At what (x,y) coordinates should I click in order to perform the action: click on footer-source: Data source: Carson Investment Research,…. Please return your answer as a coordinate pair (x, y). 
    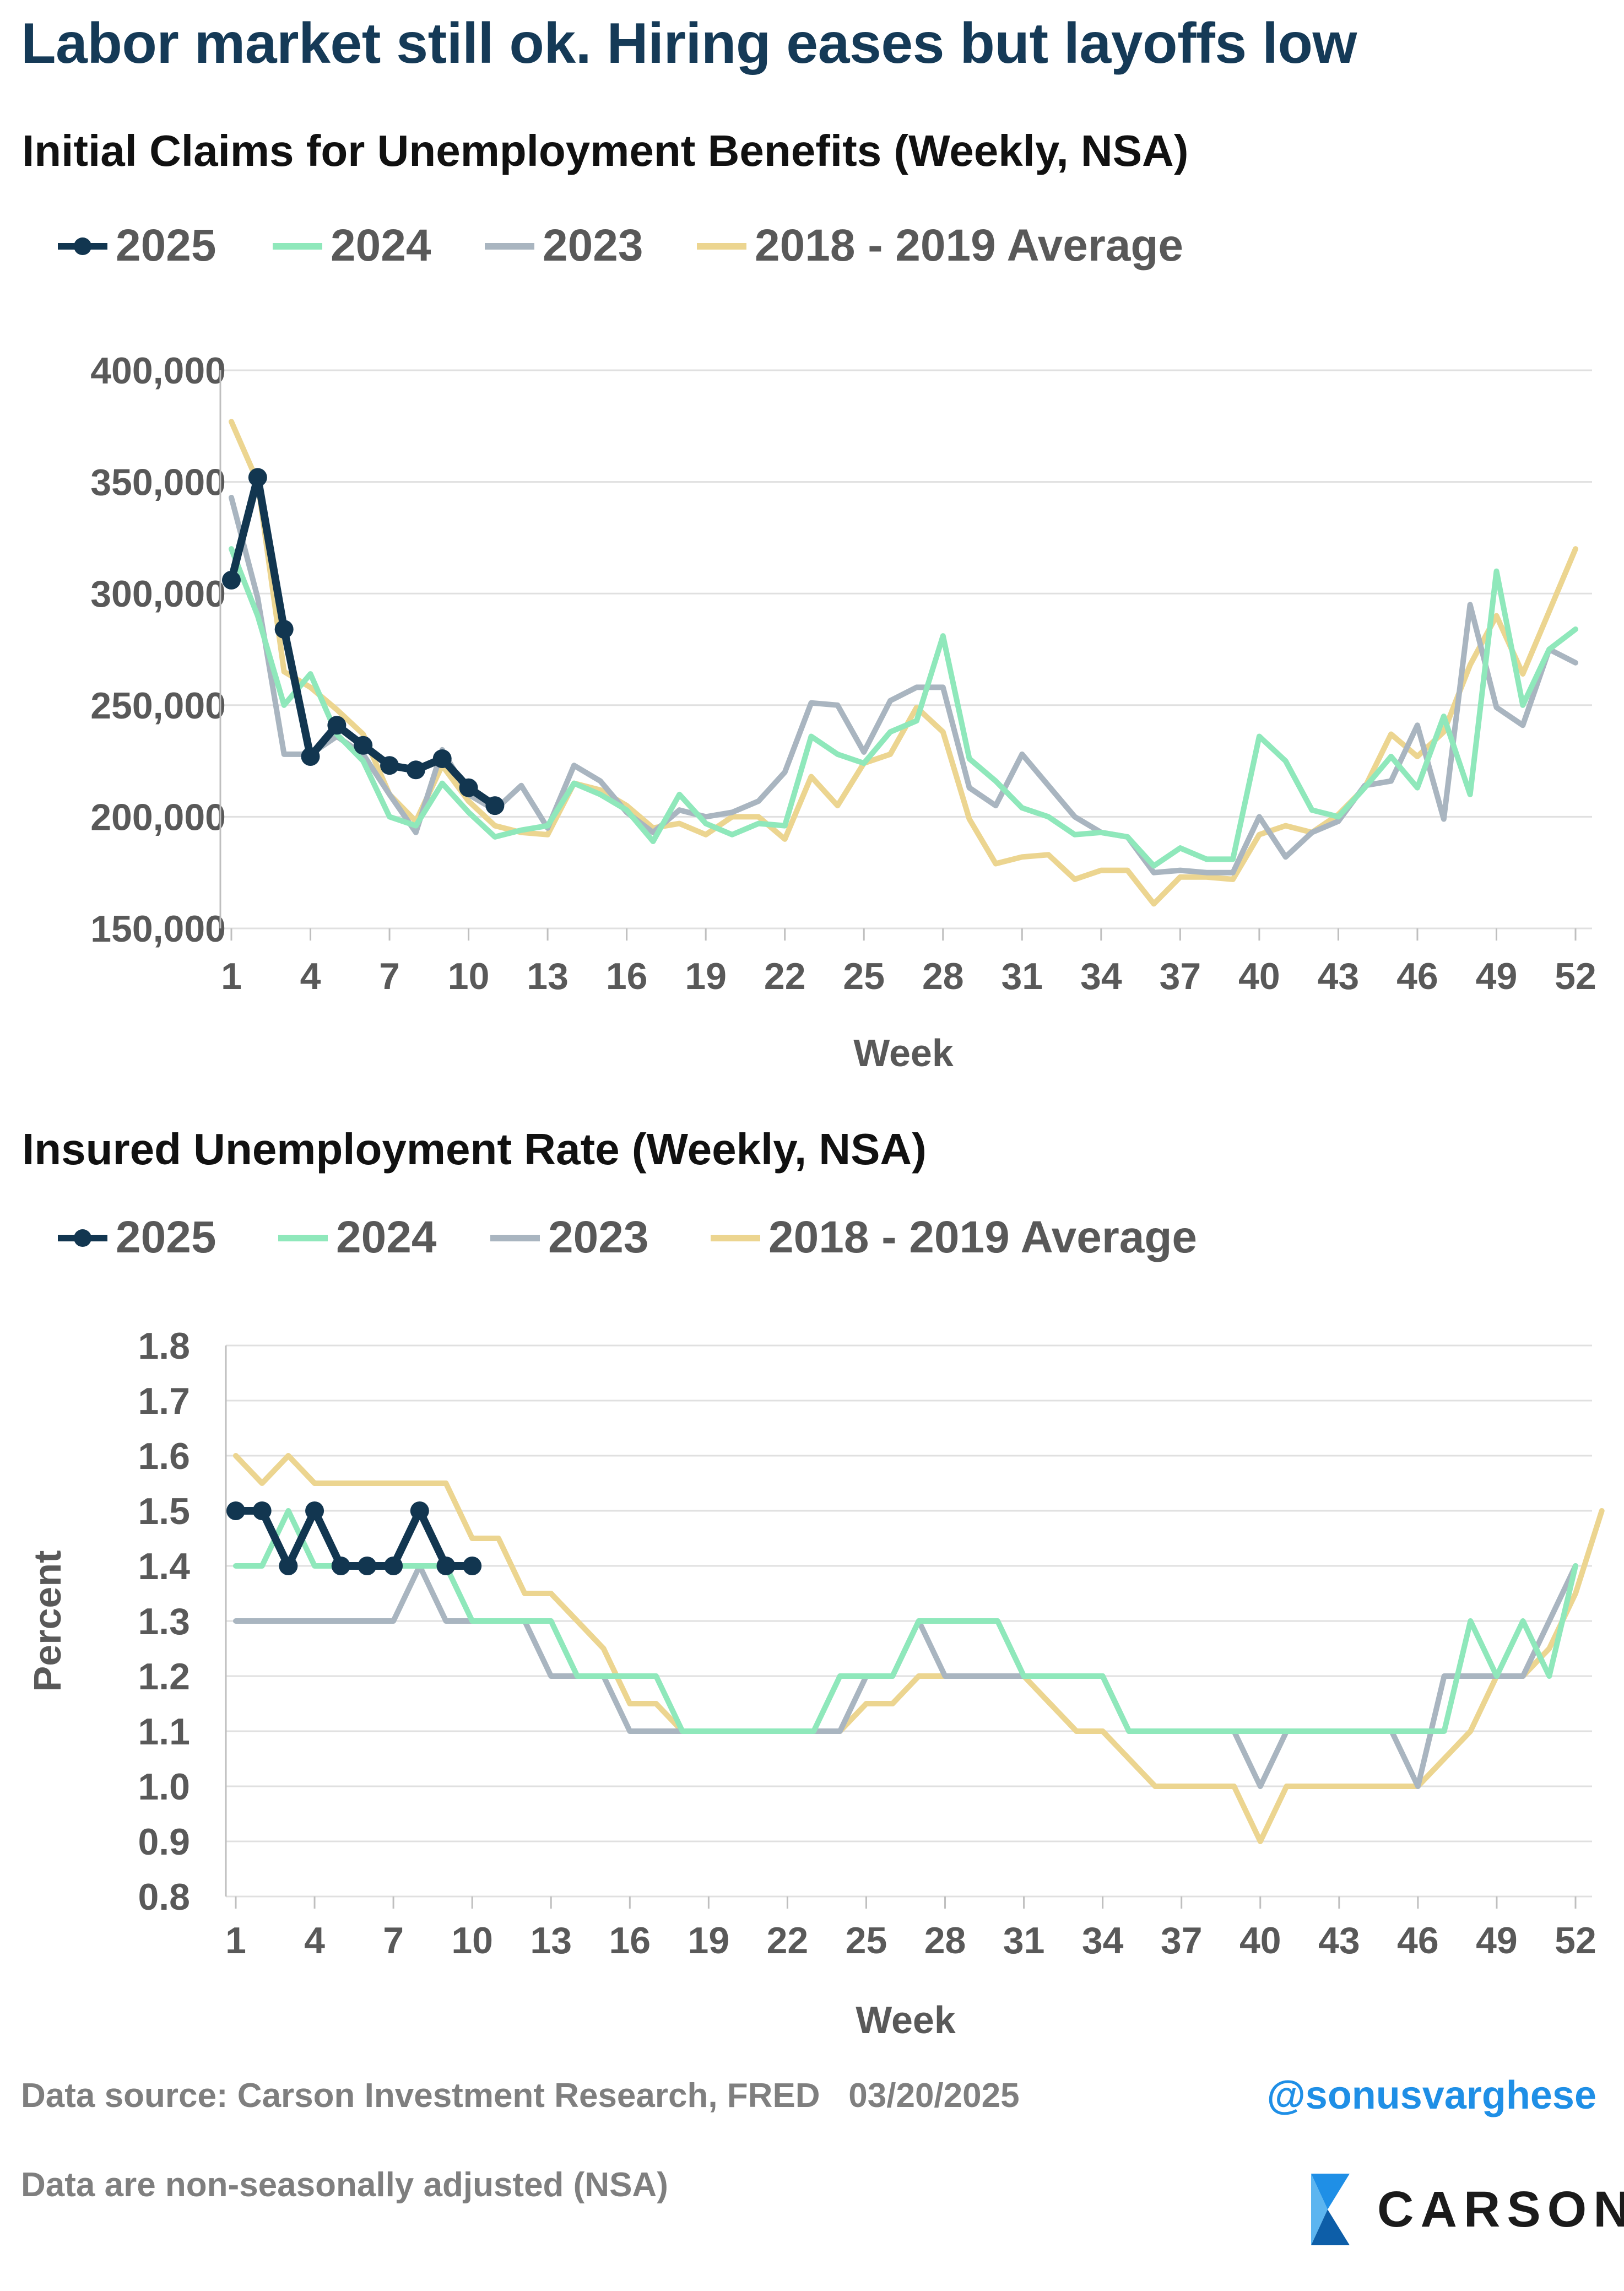
    Looking at the image, I should click on (521, 2095).